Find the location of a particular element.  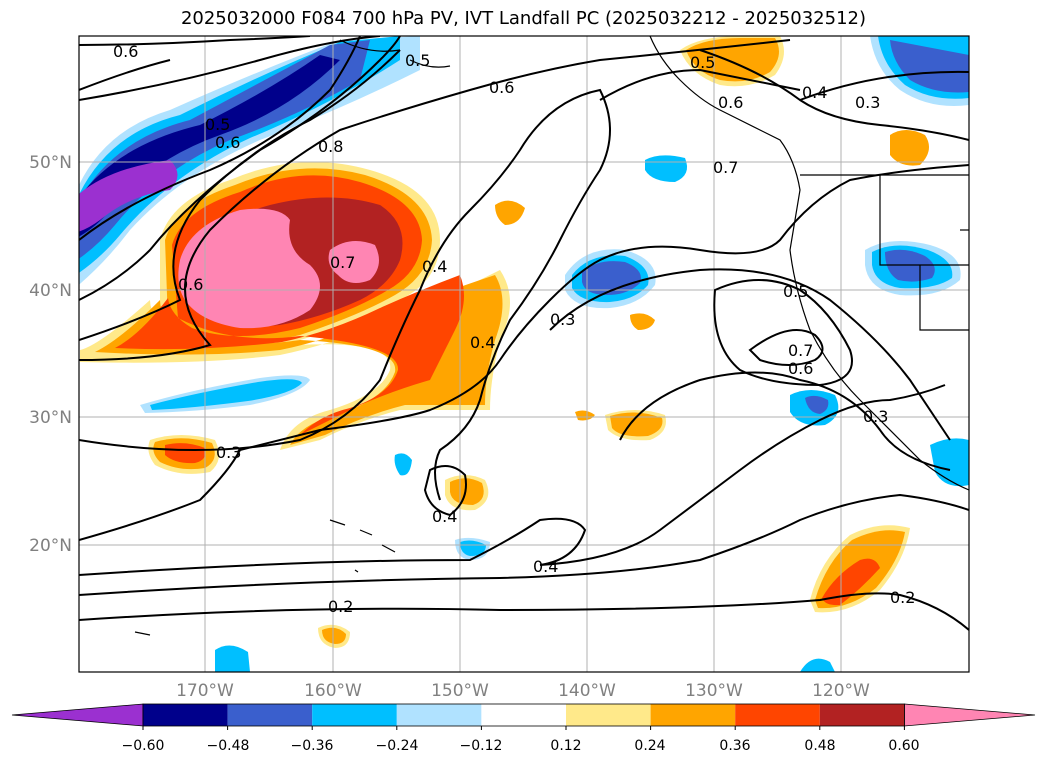

latitude-labels: 50°N 40°N 30°N 20°N is located at coordinates (50, 354).